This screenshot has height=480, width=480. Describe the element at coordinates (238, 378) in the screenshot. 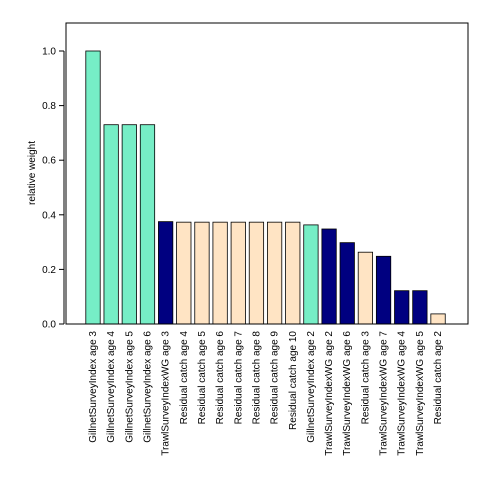

I see `x-tick-label: Residual catch age 7` at that location.